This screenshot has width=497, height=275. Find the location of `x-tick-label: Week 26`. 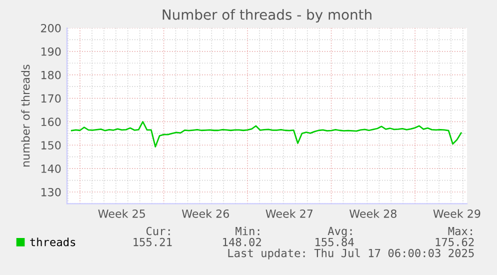

x-tick-label: Week 26 is located at coordinates (205, 213).